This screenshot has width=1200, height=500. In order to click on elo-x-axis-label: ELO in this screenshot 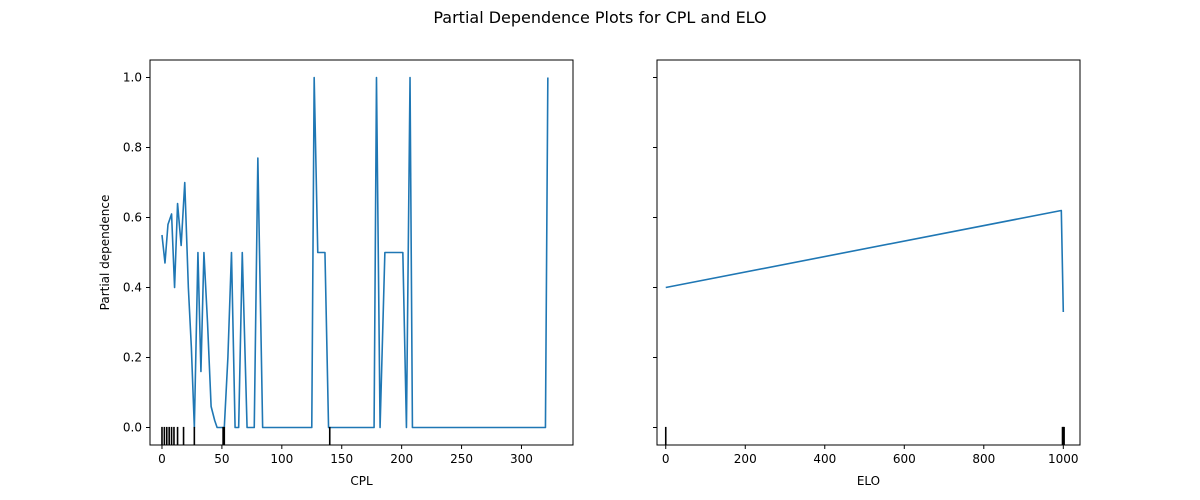, I will do `click(868, 481)`.